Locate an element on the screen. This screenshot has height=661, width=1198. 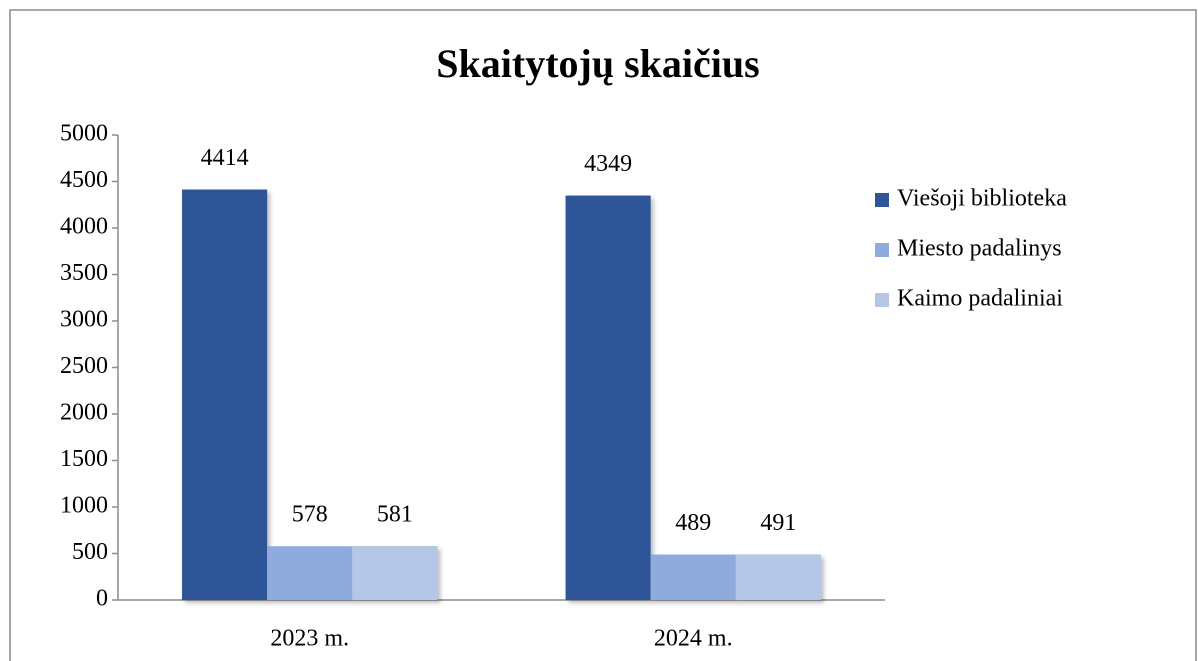
y-tick-label: 2500 is located at coordinates (84, 366).